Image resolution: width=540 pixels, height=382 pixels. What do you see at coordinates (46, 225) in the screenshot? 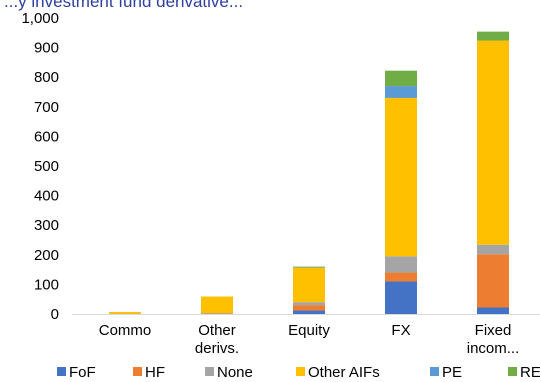
I see `y-tick-label: 300` at bounding box center [46, 225].